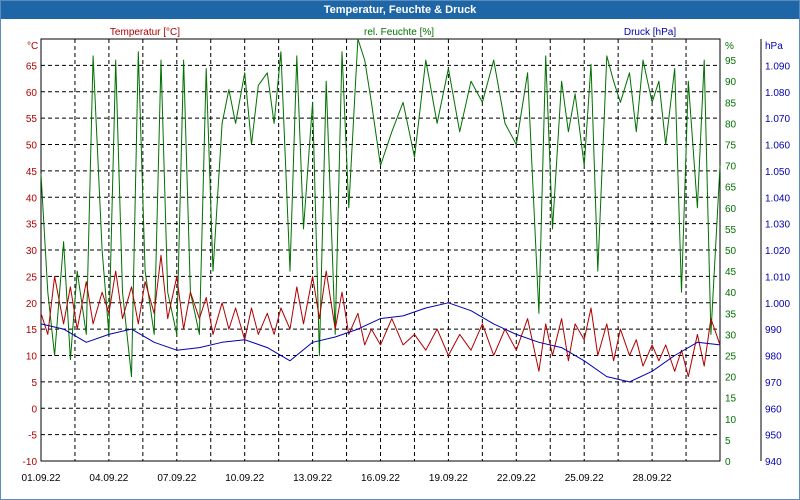 The image size is (800, 500). I want to click on mid-tick-label: 50, so click(731, 251).